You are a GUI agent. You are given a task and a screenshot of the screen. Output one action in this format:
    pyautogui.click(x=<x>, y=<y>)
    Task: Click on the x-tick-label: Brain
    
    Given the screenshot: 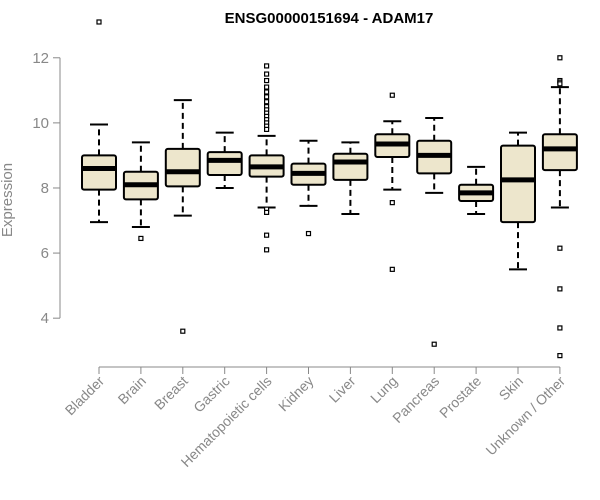 What is the action you would take?
    pyautogui.click(x=132, y=390)
    